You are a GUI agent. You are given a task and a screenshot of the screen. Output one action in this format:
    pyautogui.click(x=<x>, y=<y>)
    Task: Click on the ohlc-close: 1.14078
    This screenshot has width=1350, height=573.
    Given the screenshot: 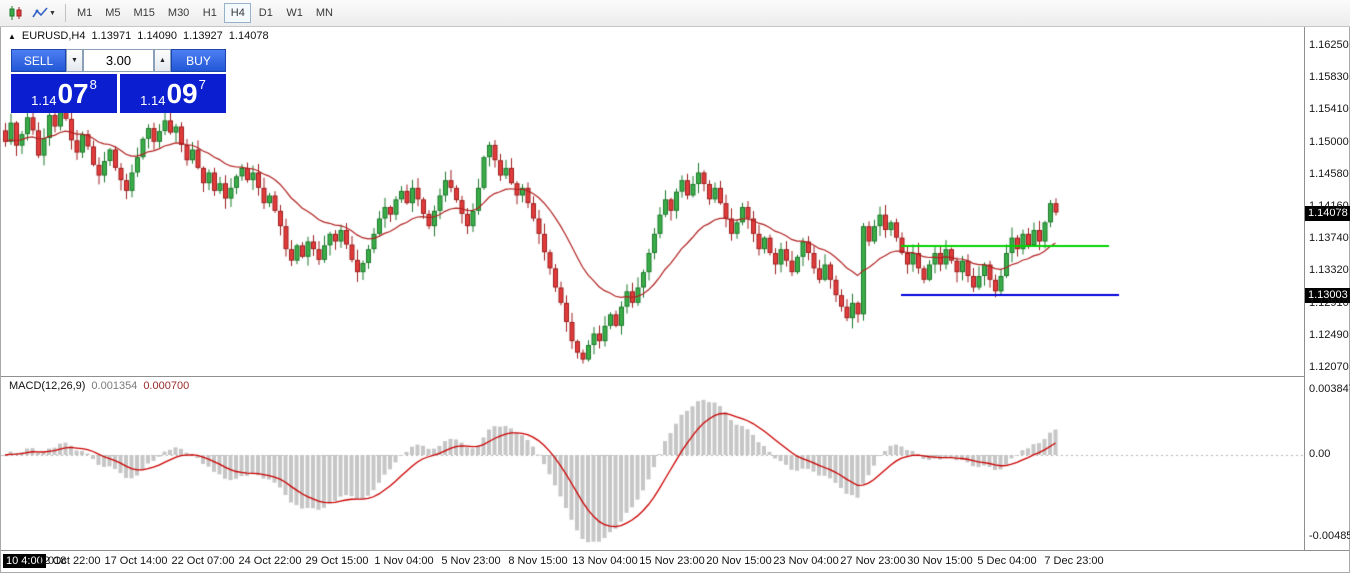 What is the action you would take?
    pyautogui.click(x=248, y=36)
    